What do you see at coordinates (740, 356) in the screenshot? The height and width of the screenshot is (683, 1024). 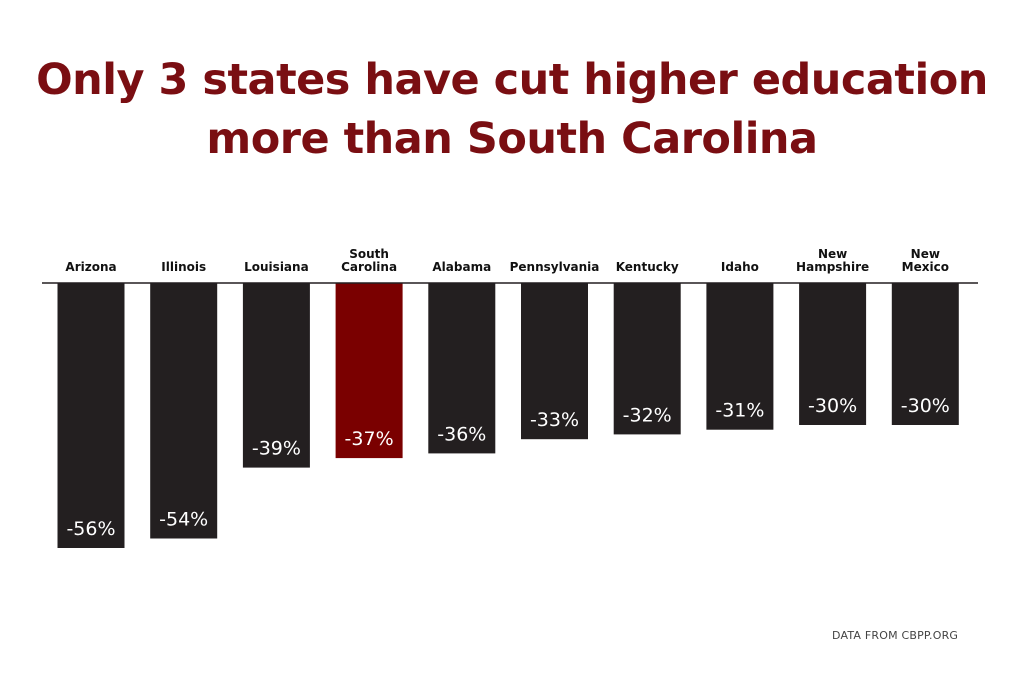 I see `bar-idaho` at bounding box center [740, 356].